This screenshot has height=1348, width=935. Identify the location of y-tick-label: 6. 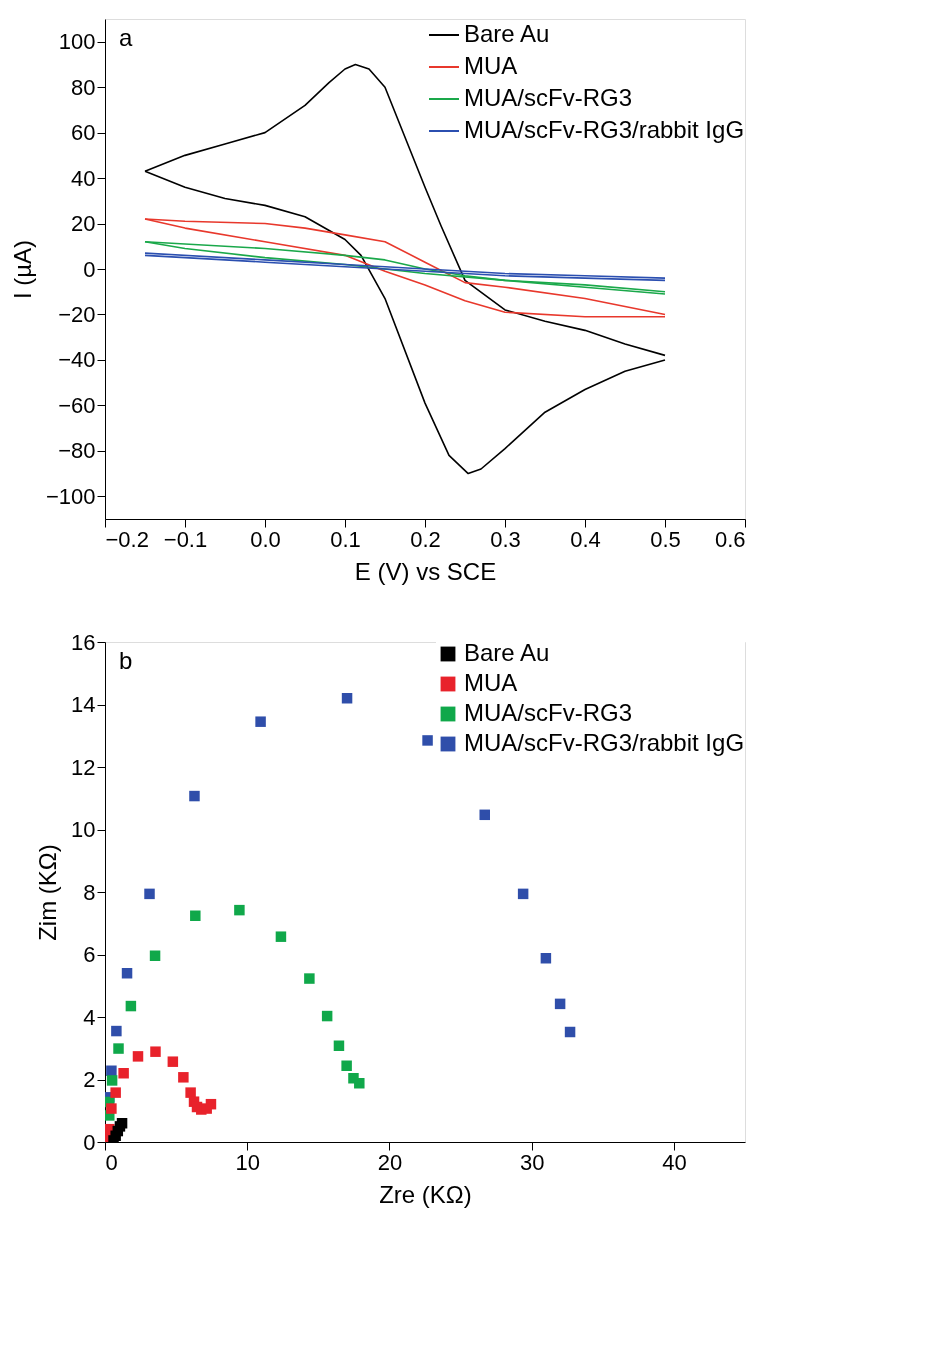
(89, 954).